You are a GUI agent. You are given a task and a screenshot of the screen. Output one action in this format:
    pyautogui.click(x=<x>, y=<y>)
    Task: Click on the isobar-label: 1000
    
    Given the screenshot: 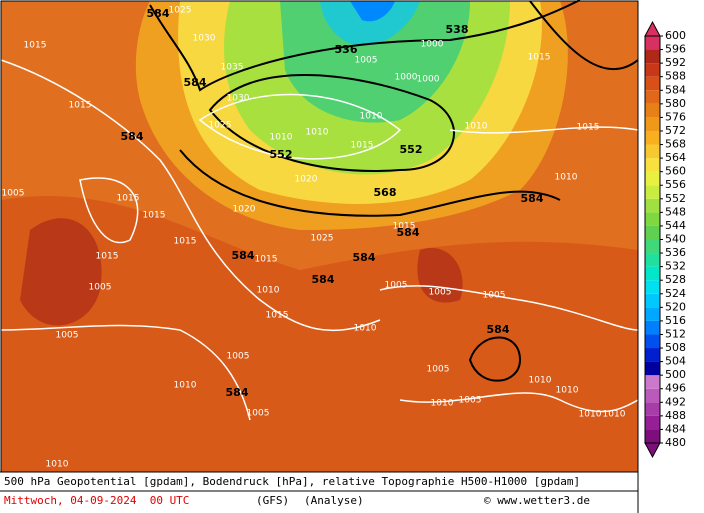 What is the action you would take?
    pyautogui.click(x=428, y=80)
    